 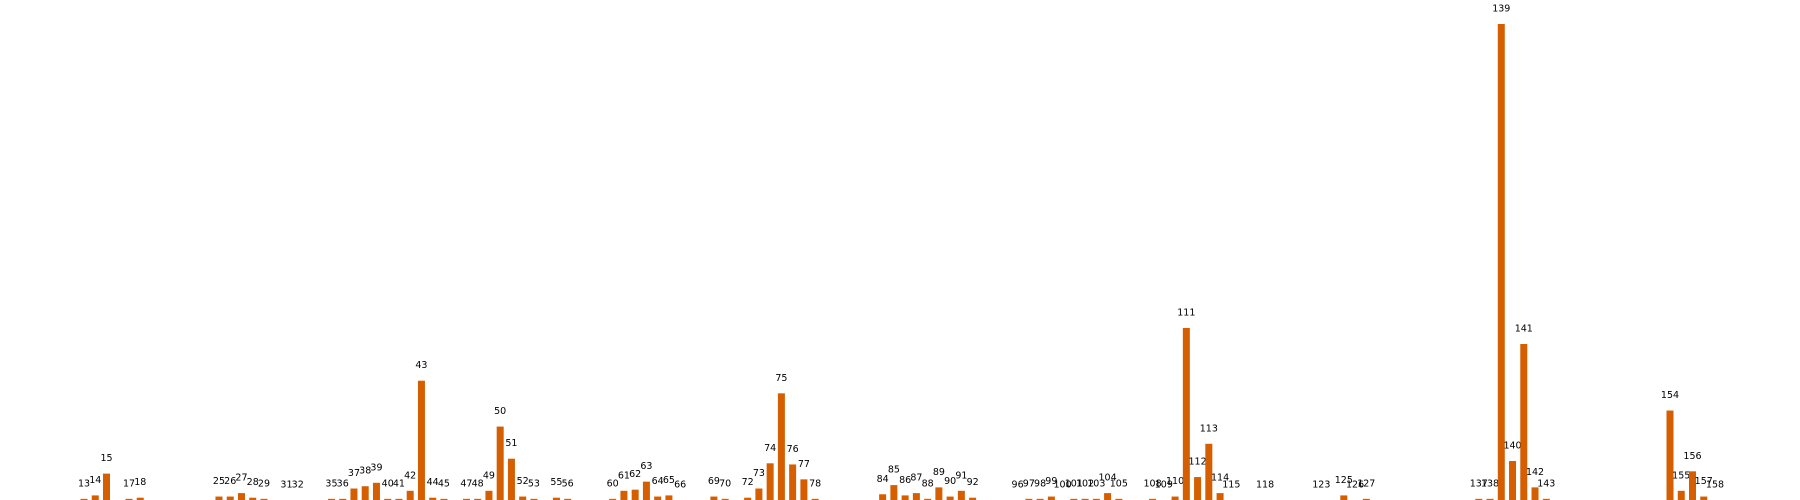 What do you see at coordinates (534, 483) in the screenshot?
I see `bar-label: 53` at bounding box center [534, 483].